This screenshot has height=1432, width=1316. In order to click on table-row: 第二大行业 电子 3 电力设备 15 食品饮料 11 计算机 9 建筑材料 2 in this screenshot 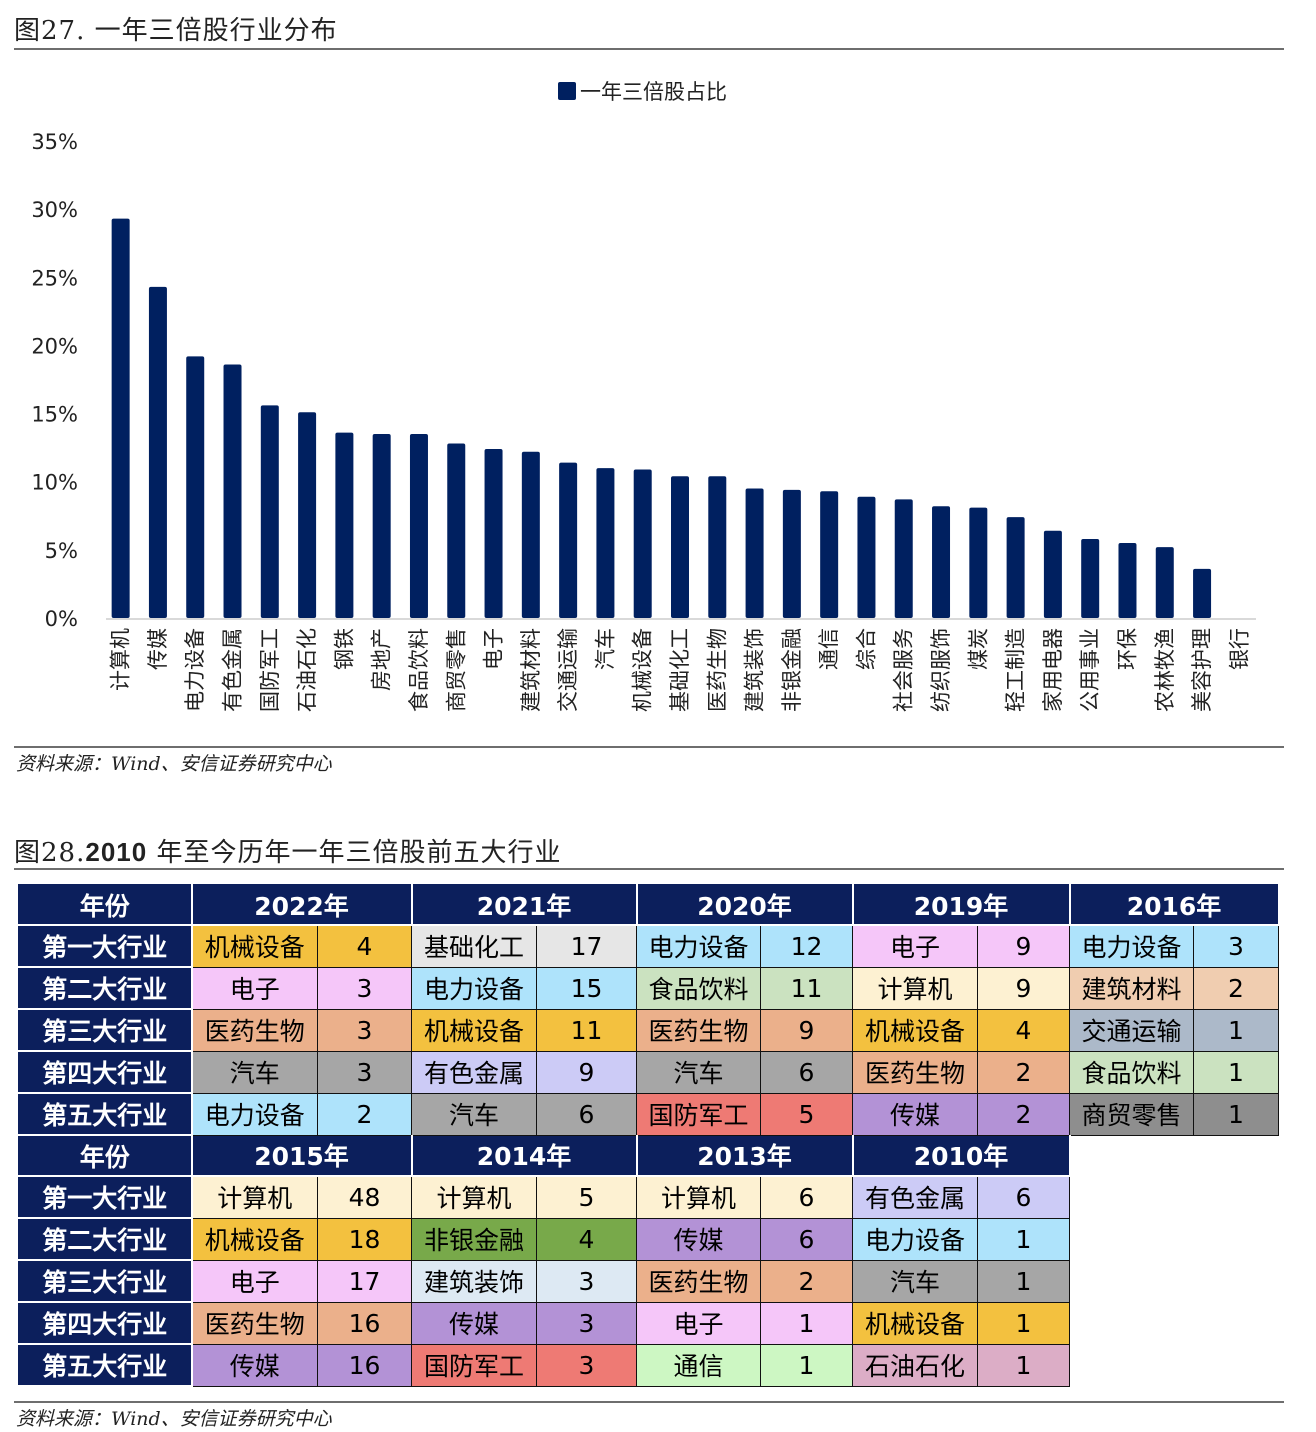, I will do `click(648, 988)`.